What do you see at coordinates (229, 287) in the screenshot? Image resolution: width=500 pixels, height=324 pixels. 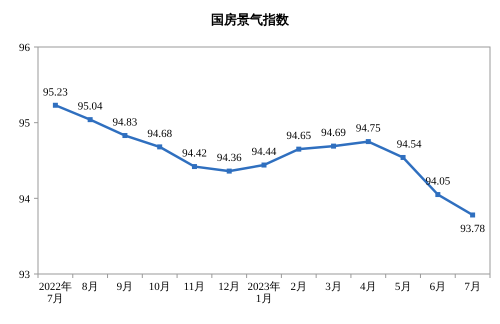 I see `x-tick-label: 12月` at bounding box center [229, 287].